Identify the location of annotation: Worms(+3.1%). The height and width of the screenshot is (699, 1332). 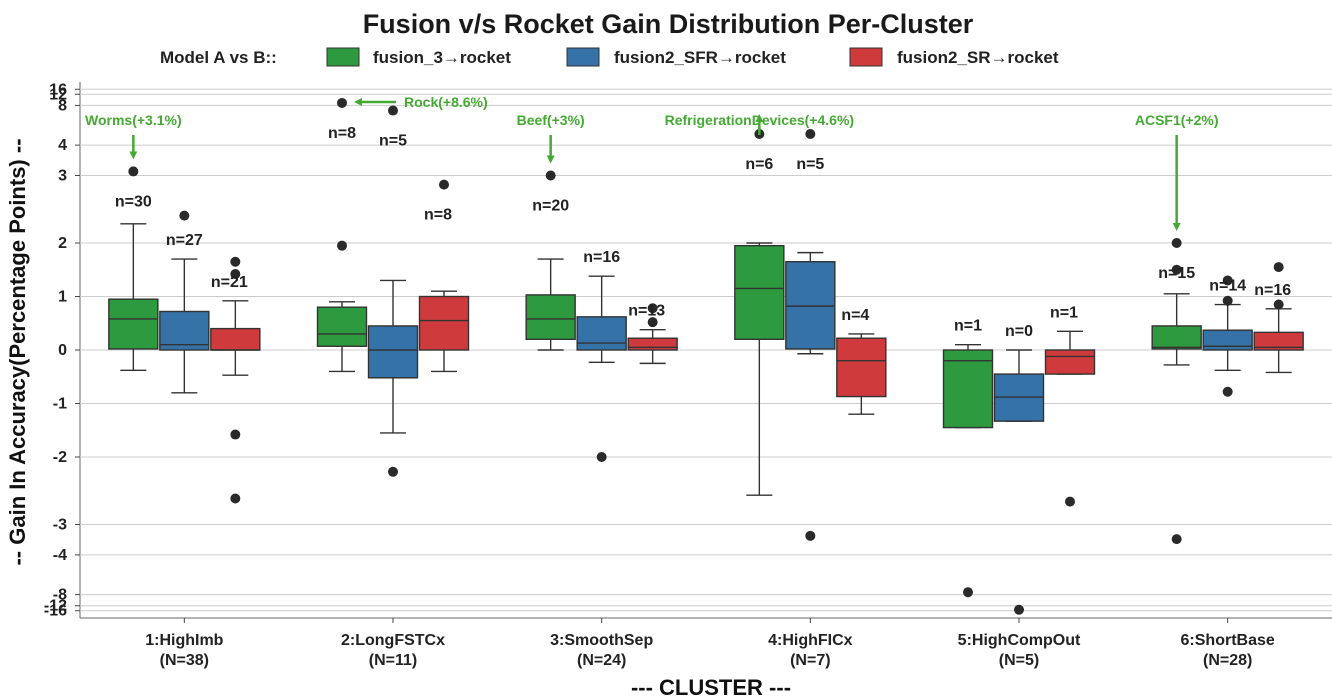
(133, 136).